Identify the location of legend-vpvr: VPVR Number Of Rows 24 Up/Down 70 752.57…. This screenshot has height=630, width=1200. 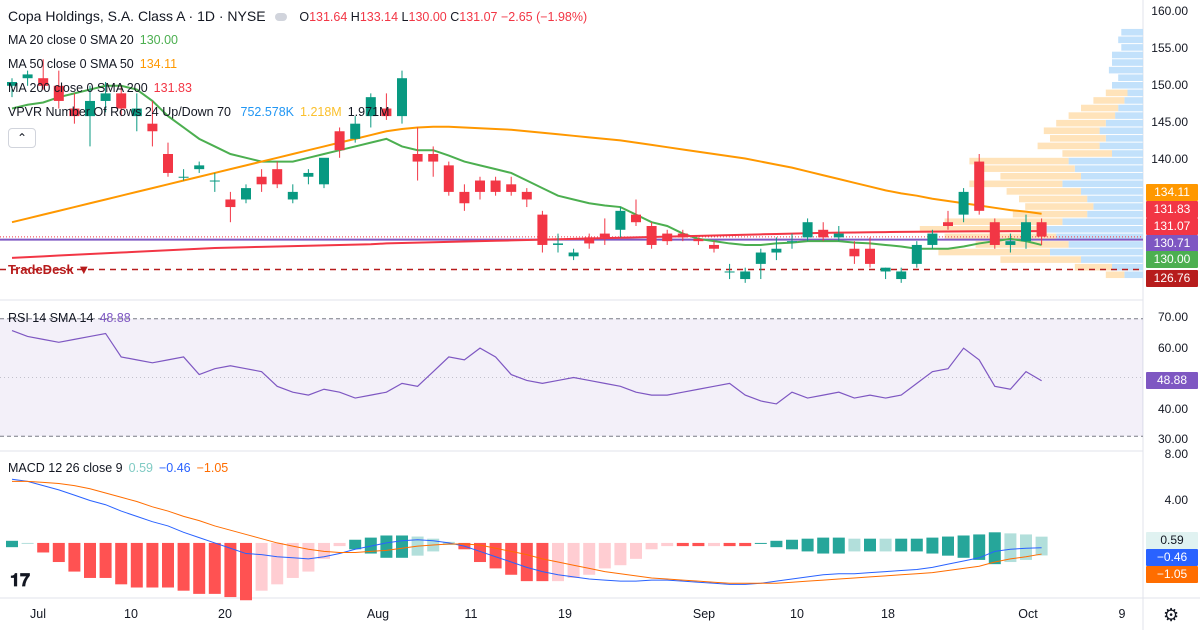
(199, 112).